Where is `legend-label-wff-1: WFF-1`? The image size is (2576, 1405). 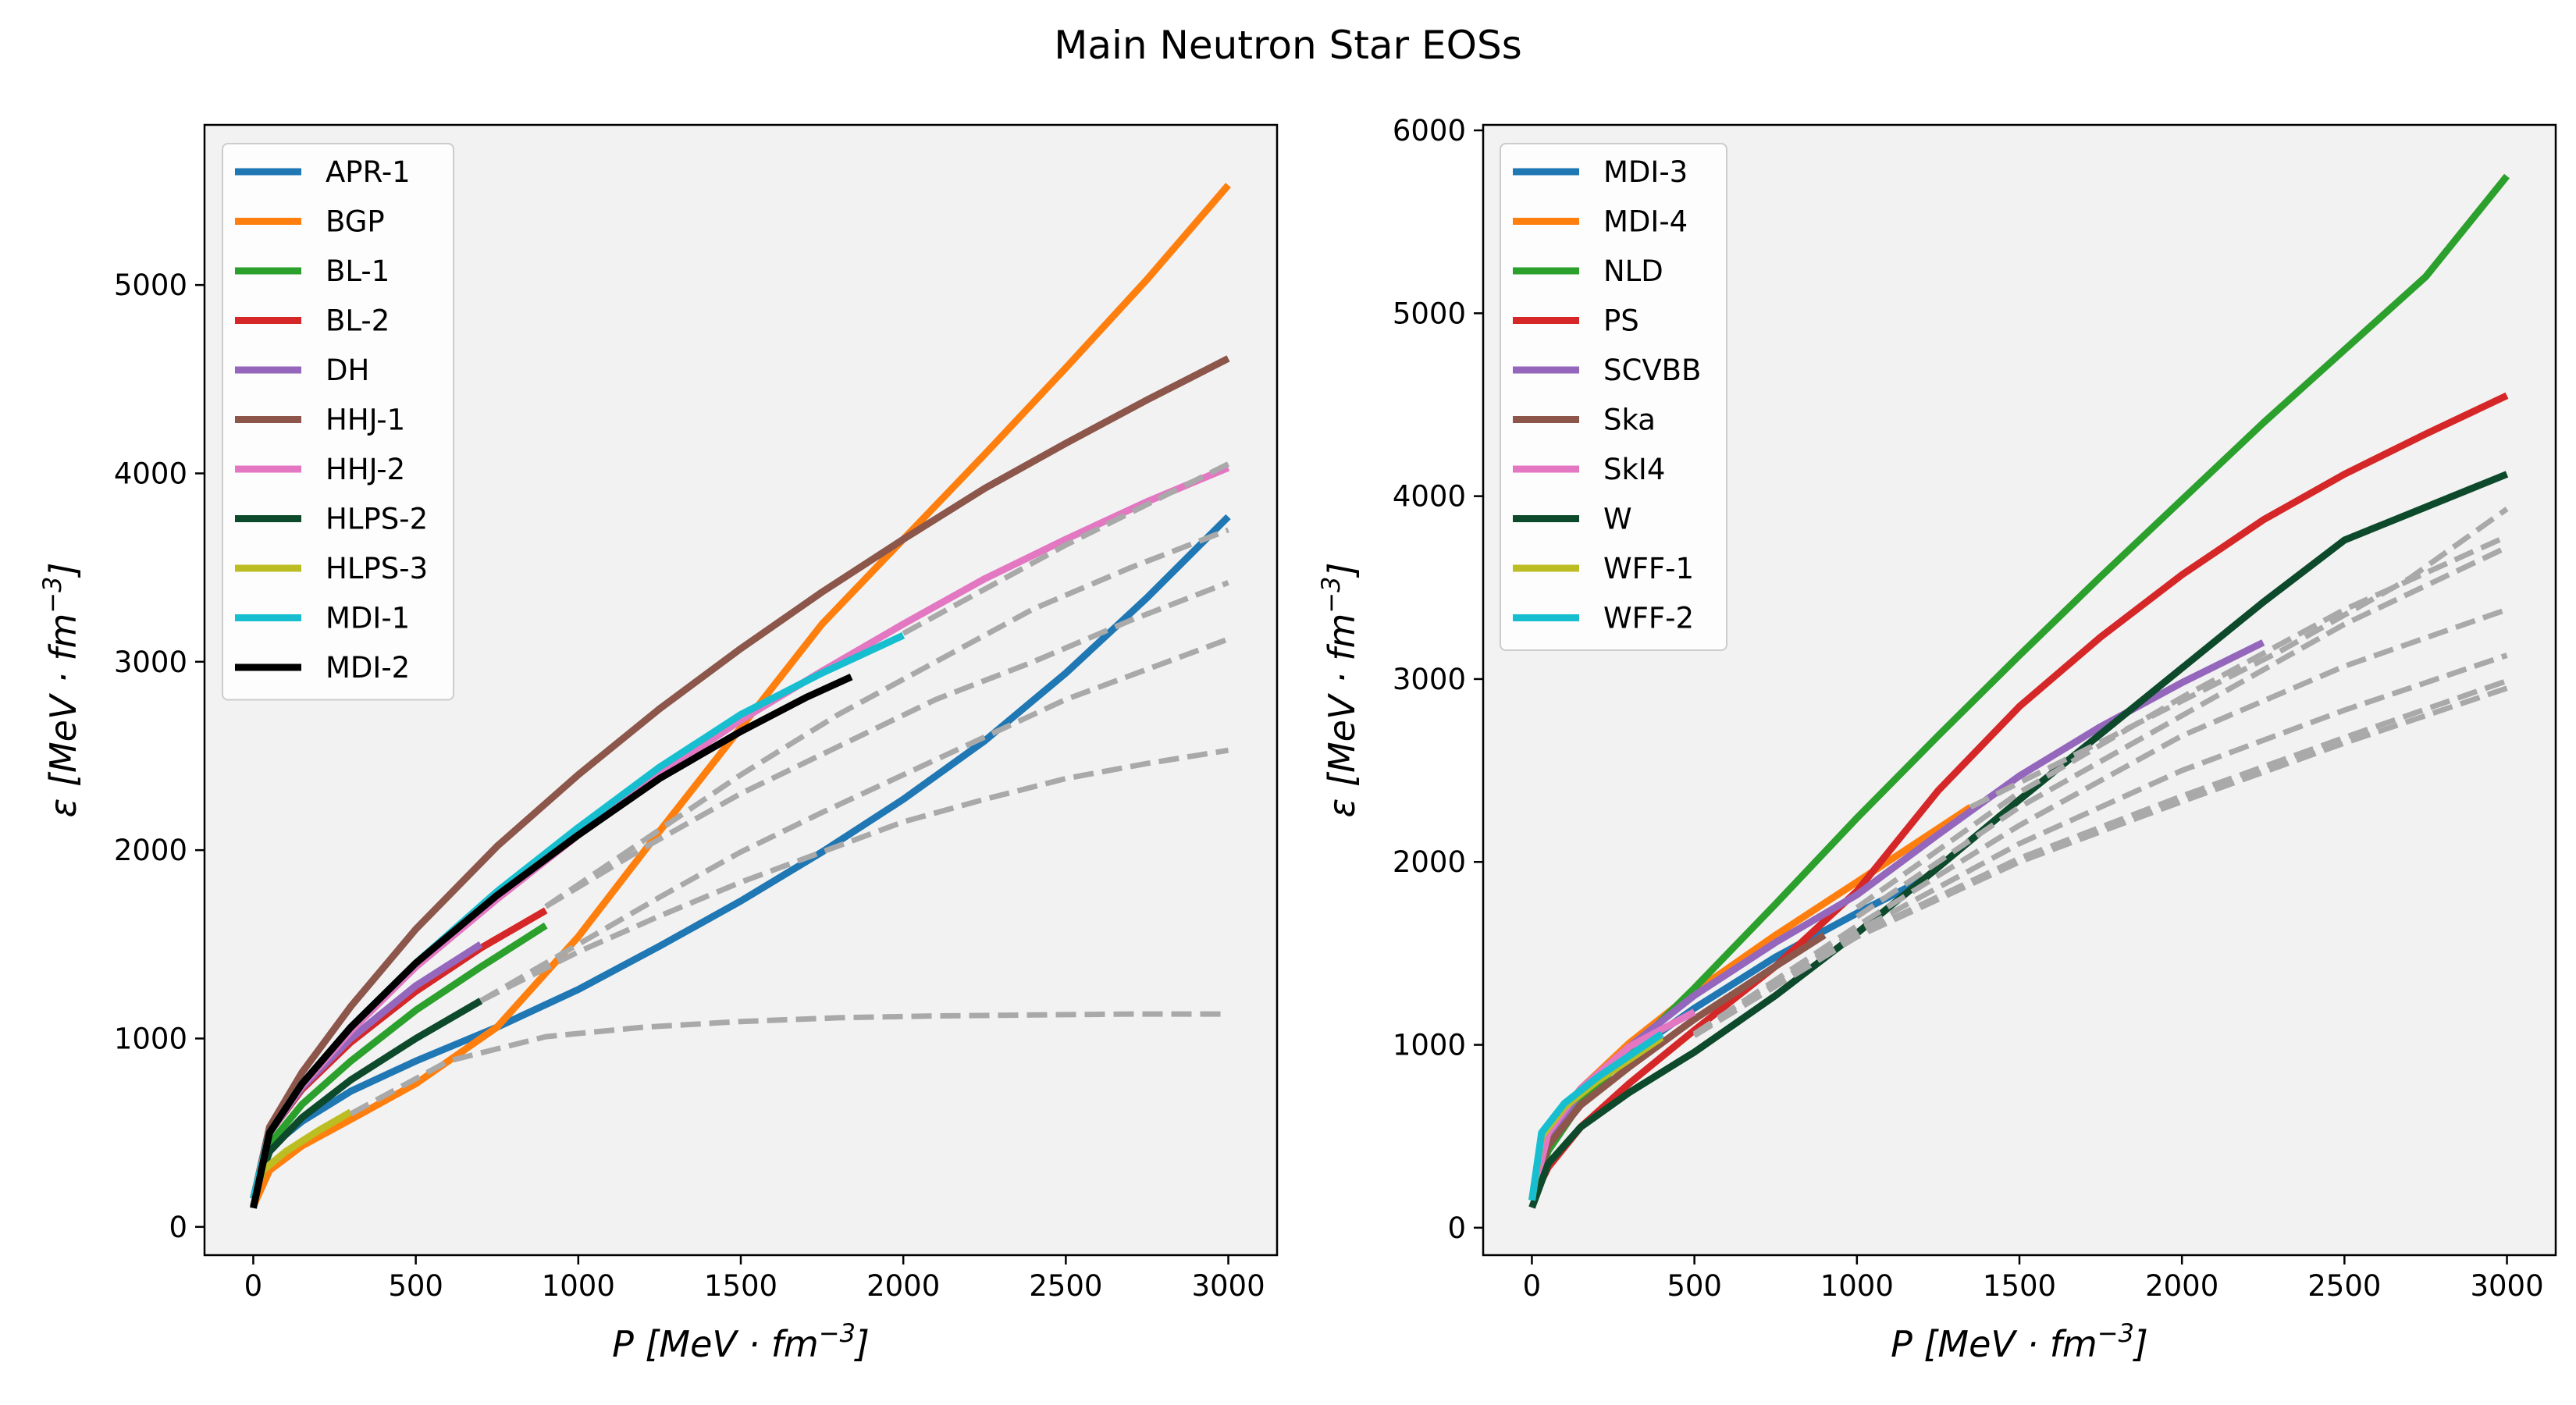 legend-label-wff-1: WFF-1 is located at coordinates (1648, 569).